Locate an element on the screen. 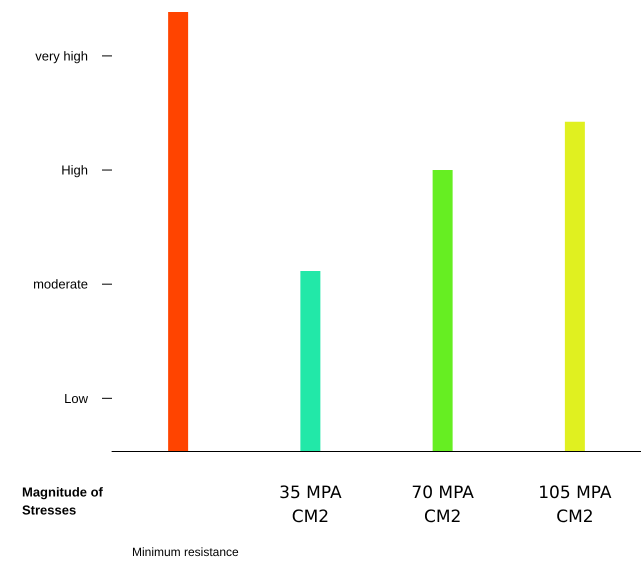  x-tick-label: 35 MPA CM2 is located at coordinates (310, 505).